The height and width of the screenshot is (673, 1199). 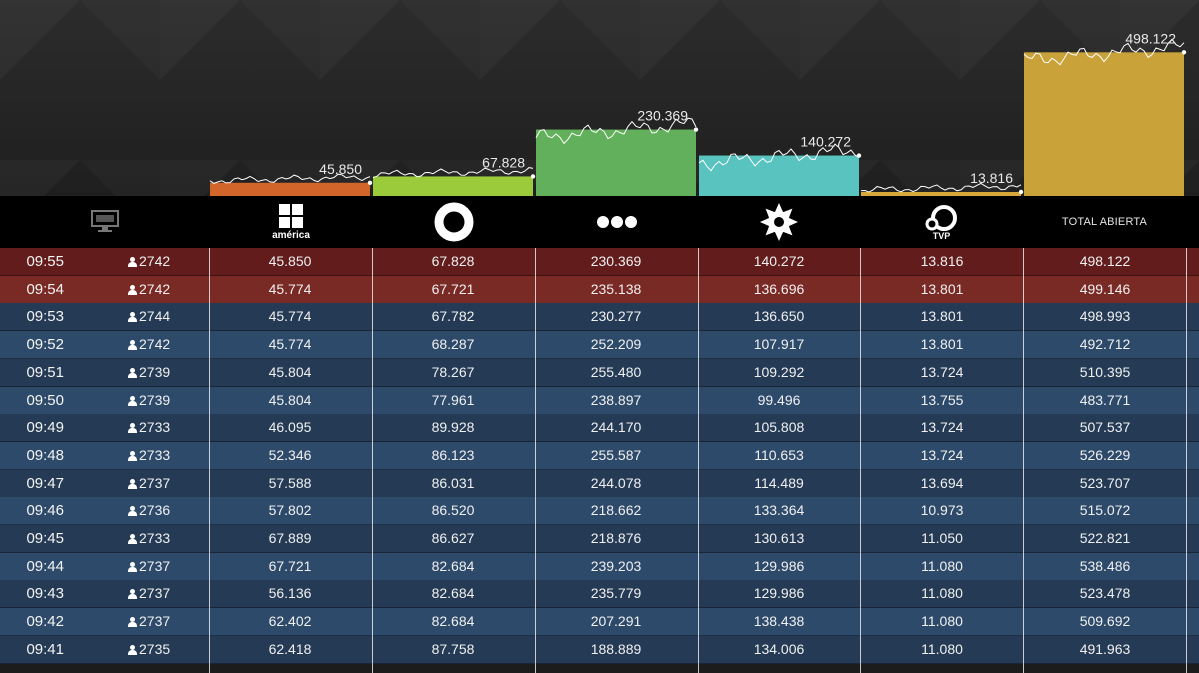 What do you see at coordinates (942, 316) in the screenshot?
I see `row-value: 13.801` at bounding box center [942, 316].